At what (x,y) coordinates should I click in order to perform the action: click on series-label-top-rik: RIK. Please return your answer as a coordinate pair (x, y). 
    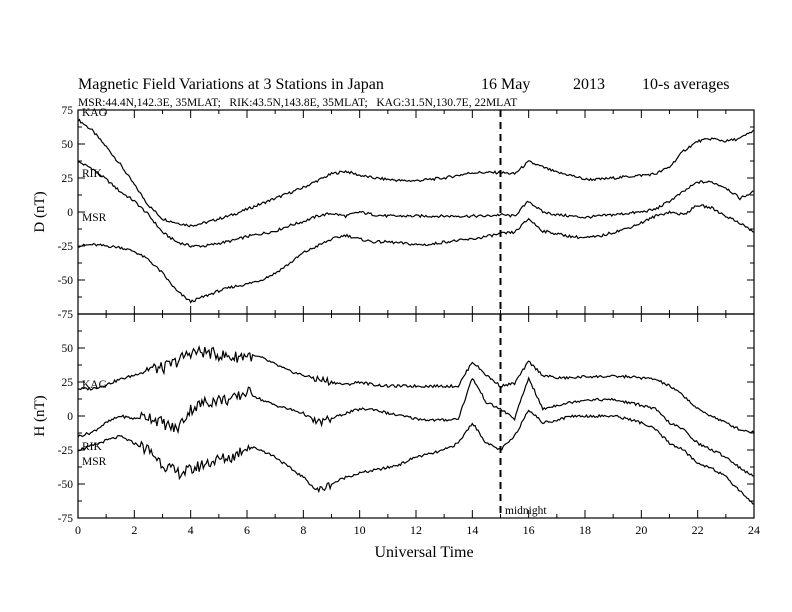
    Looking at the image, I should click on (92, 174).